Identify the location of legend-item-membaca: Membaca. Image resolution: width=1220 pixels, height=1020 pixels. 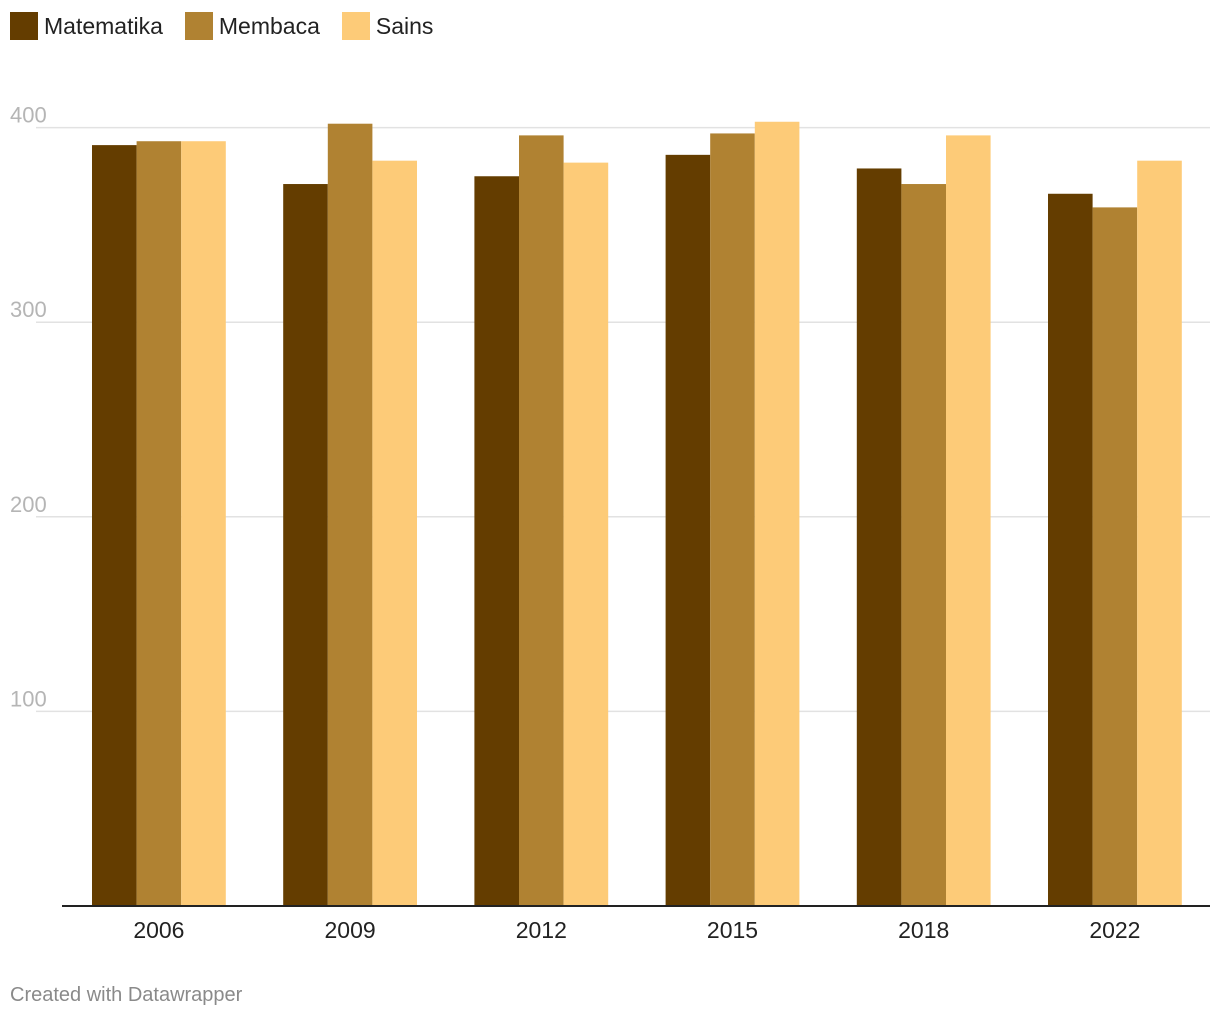
(252, 26).